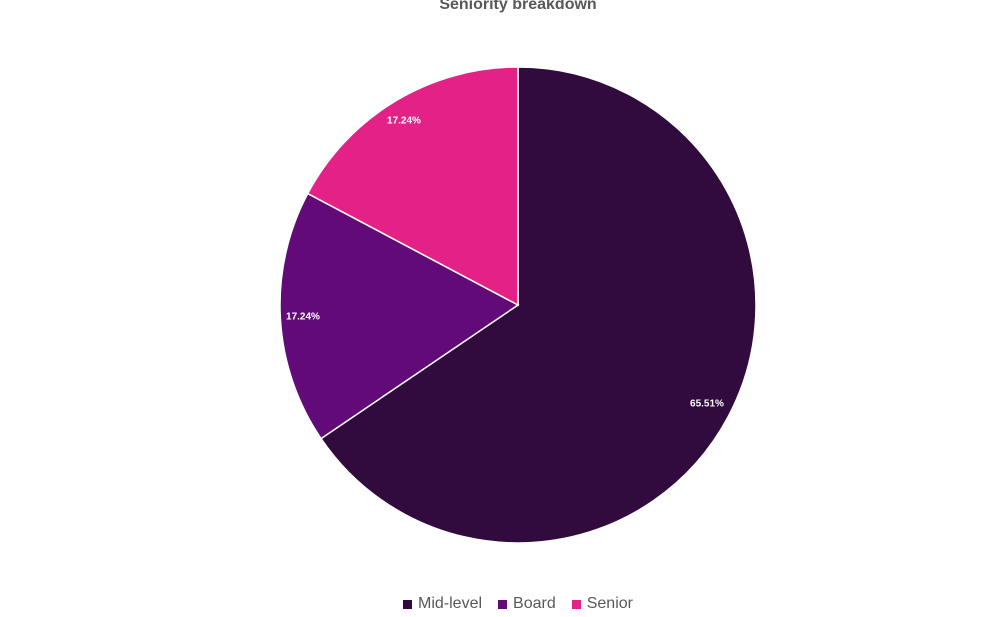 The height and width of the screenshot is (617, 1000). What do you see at coordinates (399, 316) in the screenshot?
I see `pie-slice-board` at bounding box center [399, 316].